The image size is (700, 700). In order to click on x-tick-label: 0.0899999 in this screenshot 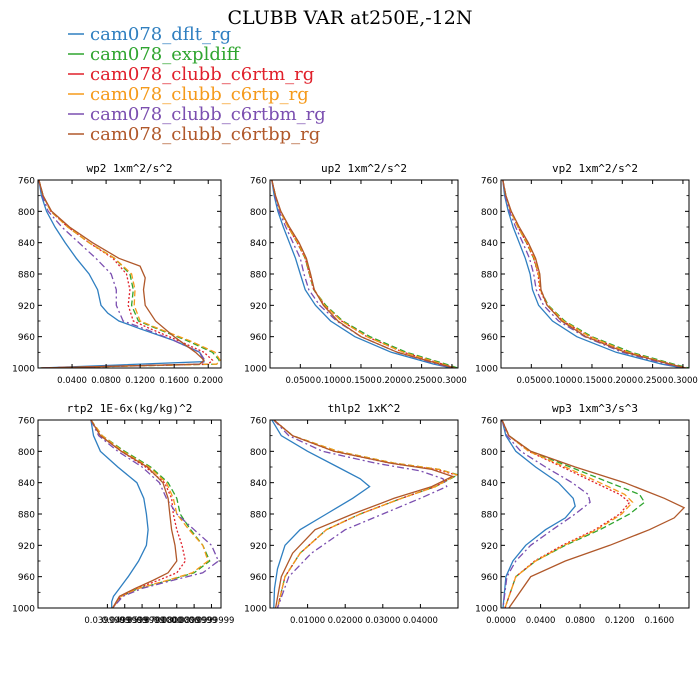, I will do `click(194, 621)`.